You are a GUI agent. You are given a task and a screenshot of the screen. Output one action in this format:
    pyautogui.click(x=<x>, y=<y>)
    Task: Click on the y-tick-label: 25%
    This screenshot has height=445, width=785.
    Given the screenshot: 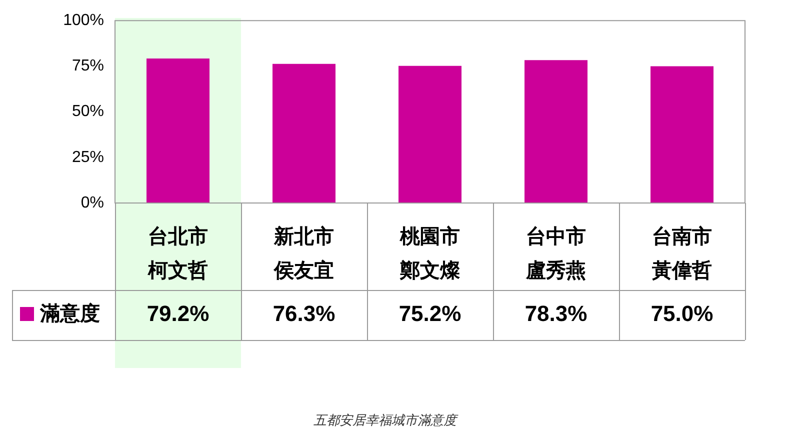 What is the action you would take?
    pyautogui.click(x=88, y=157)
    